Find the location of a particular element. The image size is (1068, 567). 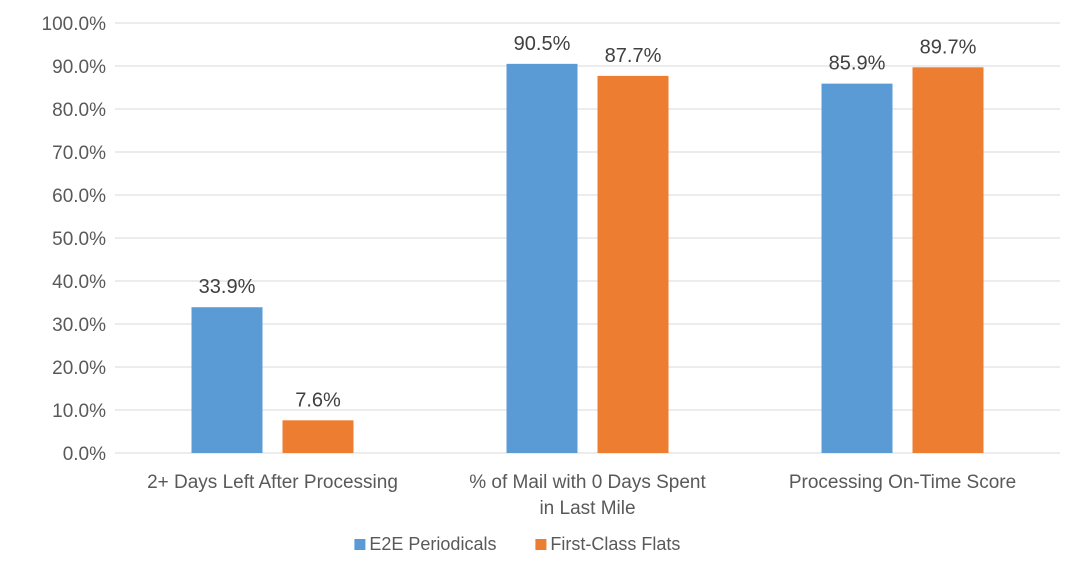

y-tick-label: 60.0% is located at coordinates (79, 196).